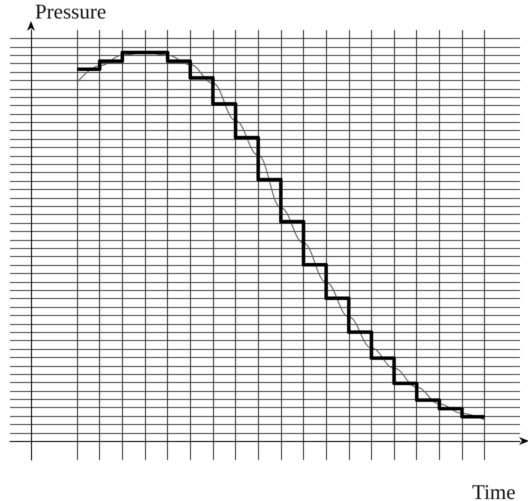 This screenshot has height=501, width=528. Describe the element at coordinates (494, 490) in the screenshot. I see `x-axis-title: Time` at that location.